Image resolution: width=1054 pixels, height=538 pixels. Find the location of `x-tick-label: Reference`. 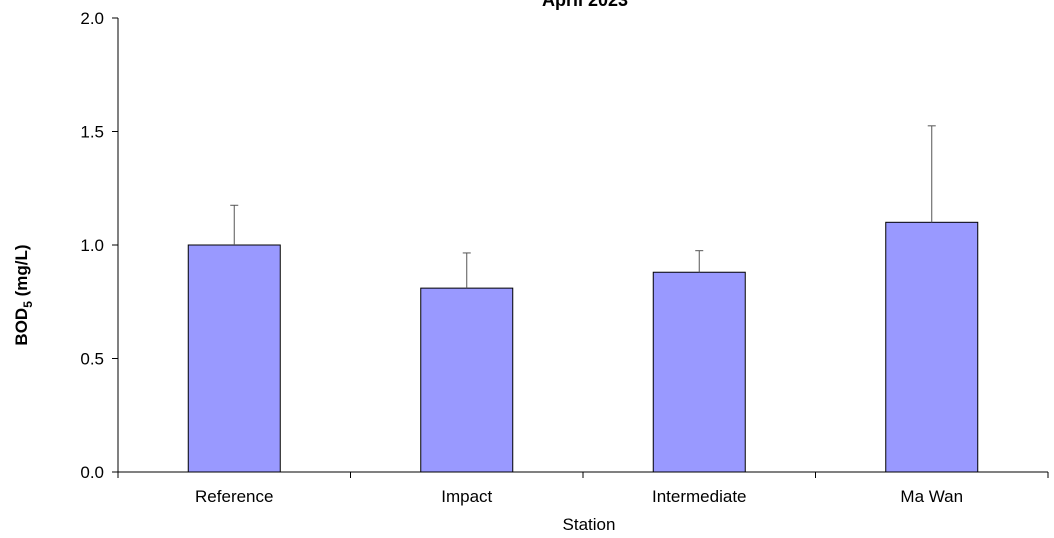

x-tick-label: Reference is located at coordinates (234, 496).